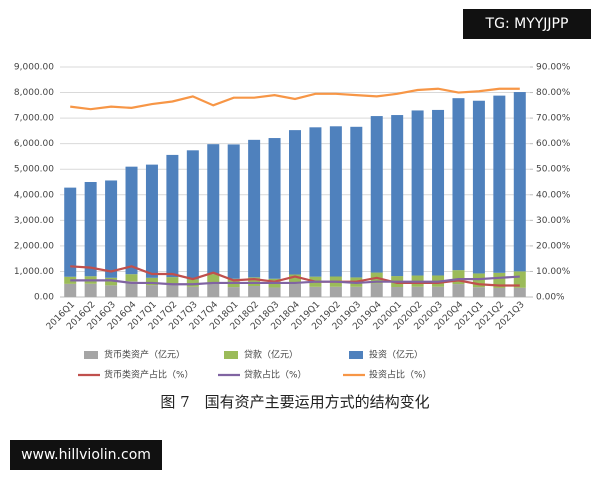 The width and height of the screenshot is (600, 480). What do you see at coordinates (294, 402) in the screenshot?
I see `chart-caption: 图 7 国有资产主要运用方式的结构变化` at bounding box center [294, 402].